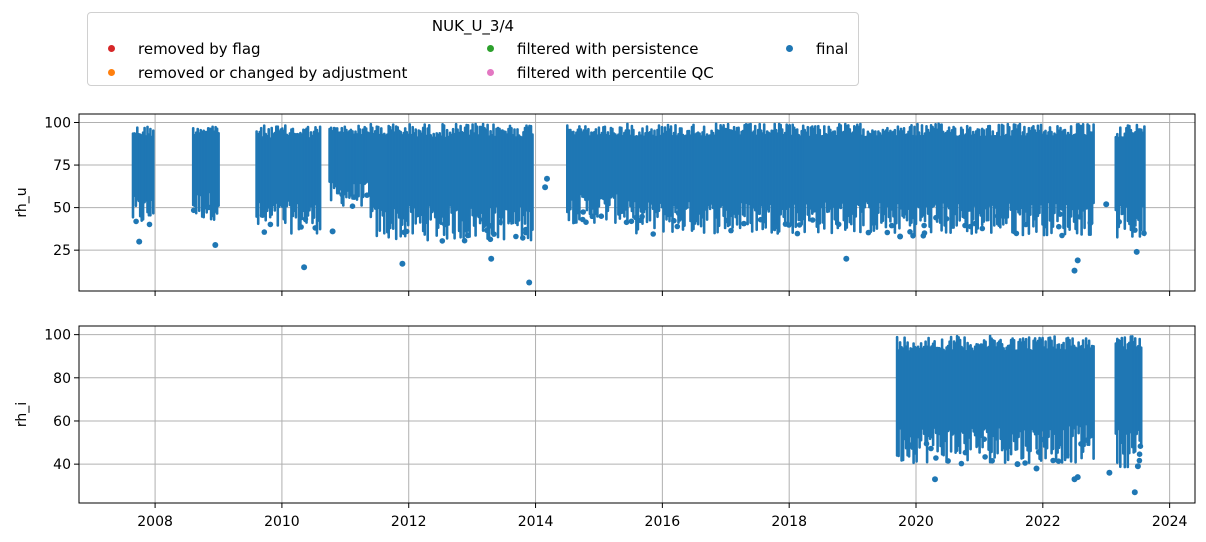  Describe the element at coordinates (282, 522) in the screenshot. I see `x-tick-label: 2010` at that location.